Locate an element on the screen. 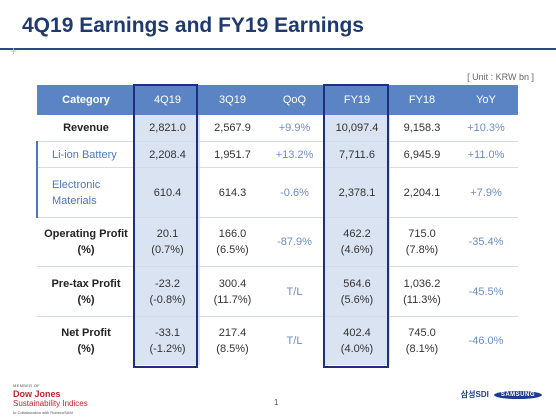  cell-yoy: +10.3% is located at coordinates (486, 128).